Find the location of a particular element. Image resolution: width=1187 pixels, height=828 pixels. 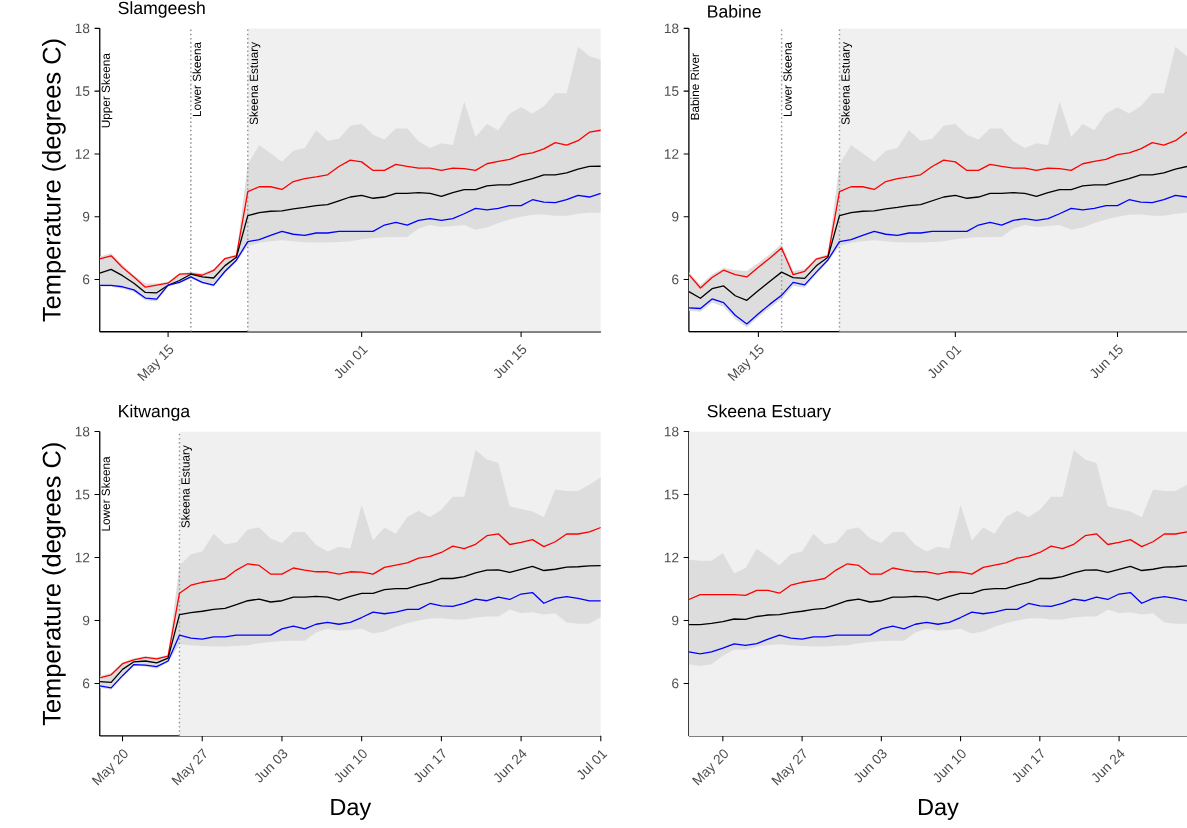

annotation: Babine River is located at coordinates (695, 86).